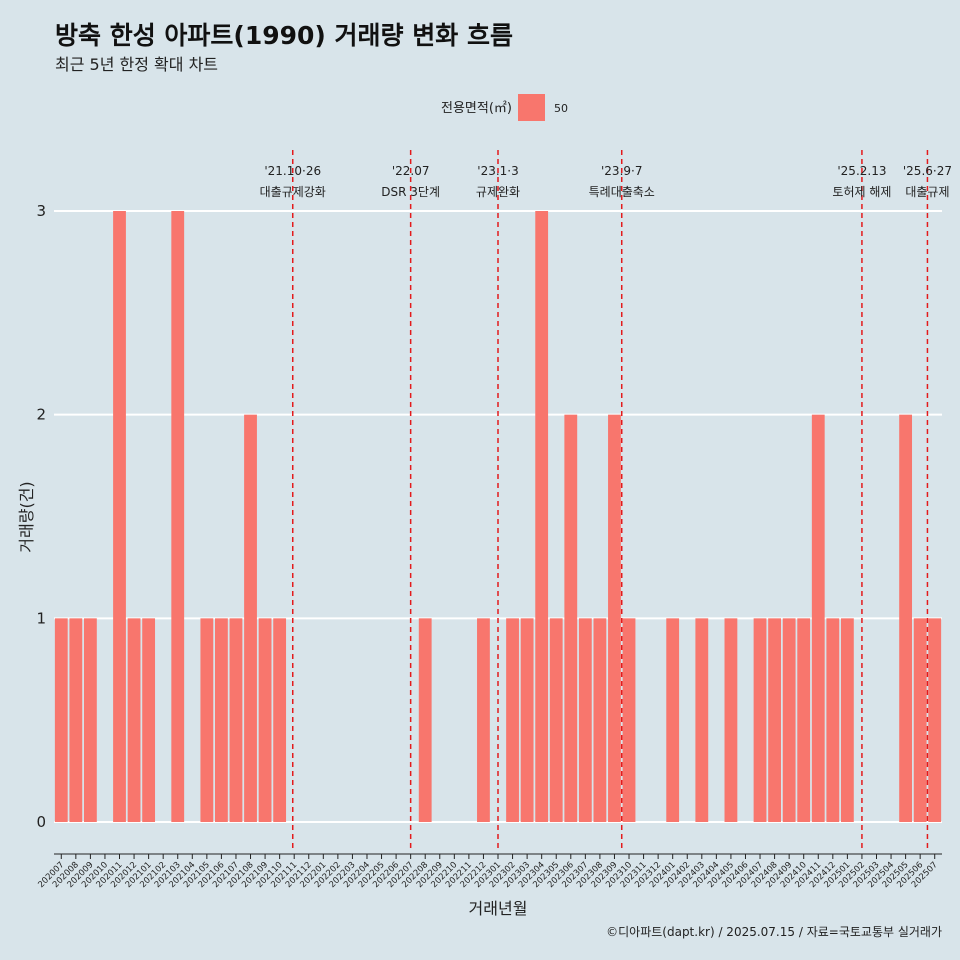  I want to click on y-tick-label: 2, so click(41, 415).